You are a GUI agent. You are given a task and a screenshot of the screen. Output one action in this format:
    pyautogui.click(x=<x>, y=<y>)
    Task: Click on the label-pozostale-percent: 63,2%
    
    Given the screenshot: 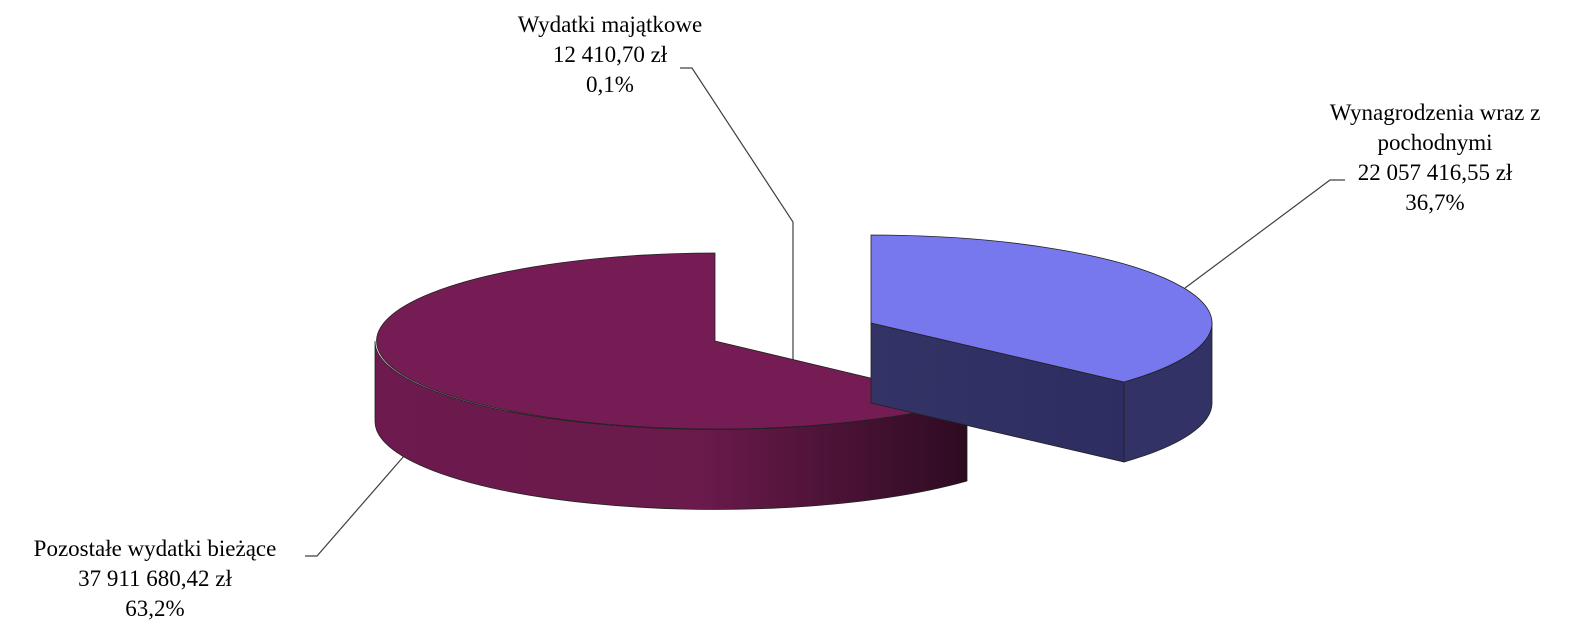 What is the action you would take?
    pyautogui.click(x=155, y=608)
    